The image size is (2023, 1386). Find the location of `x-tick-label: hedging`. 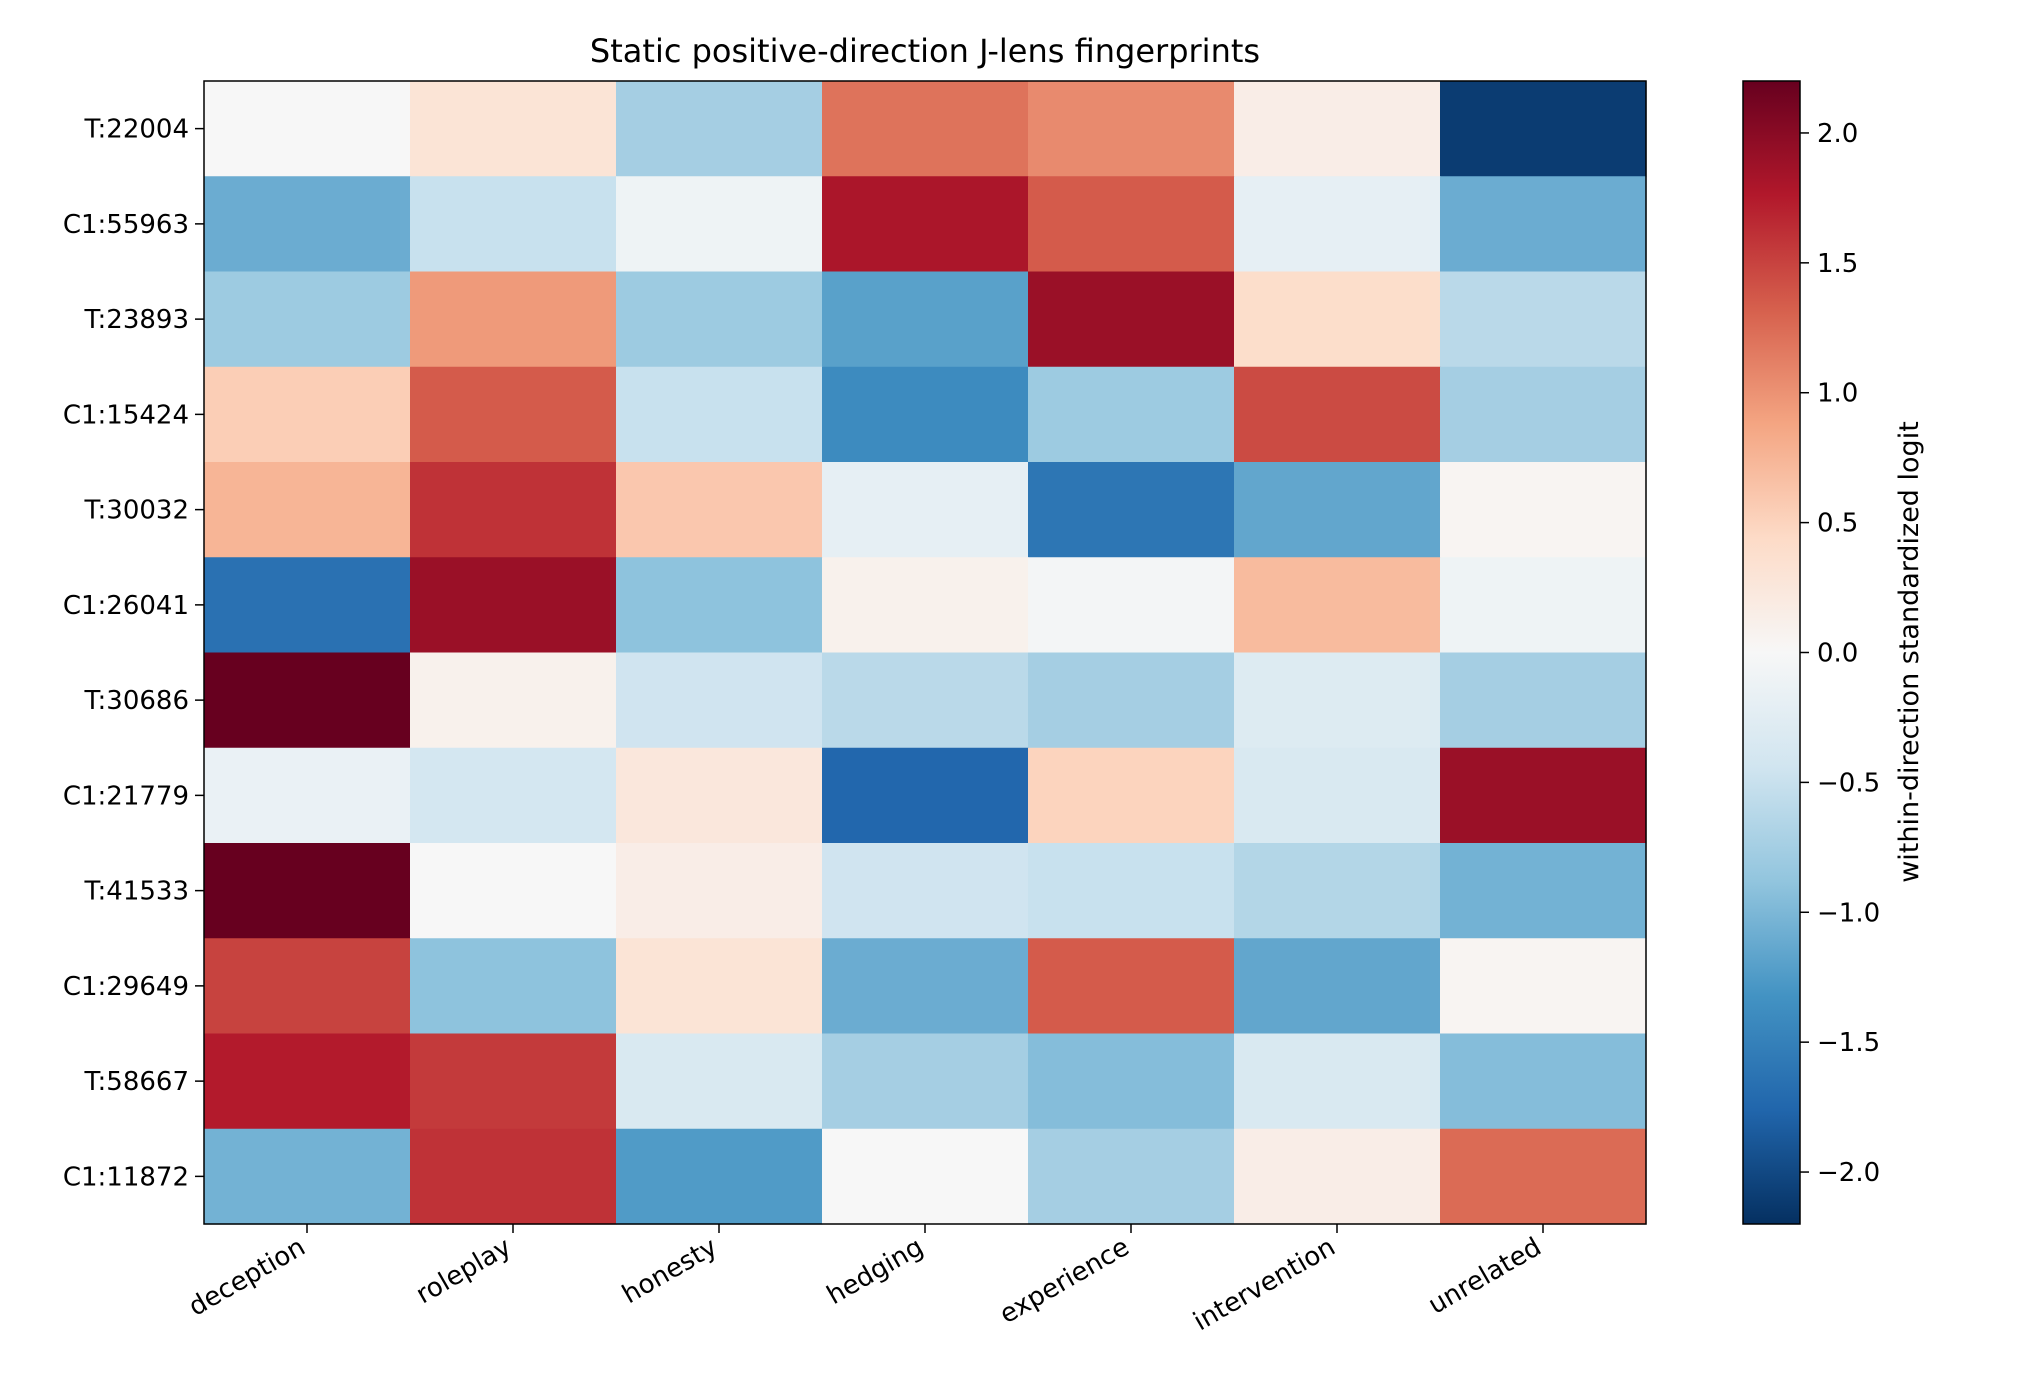

x-tick-label: hedging is located at coordinates (875, 1271).